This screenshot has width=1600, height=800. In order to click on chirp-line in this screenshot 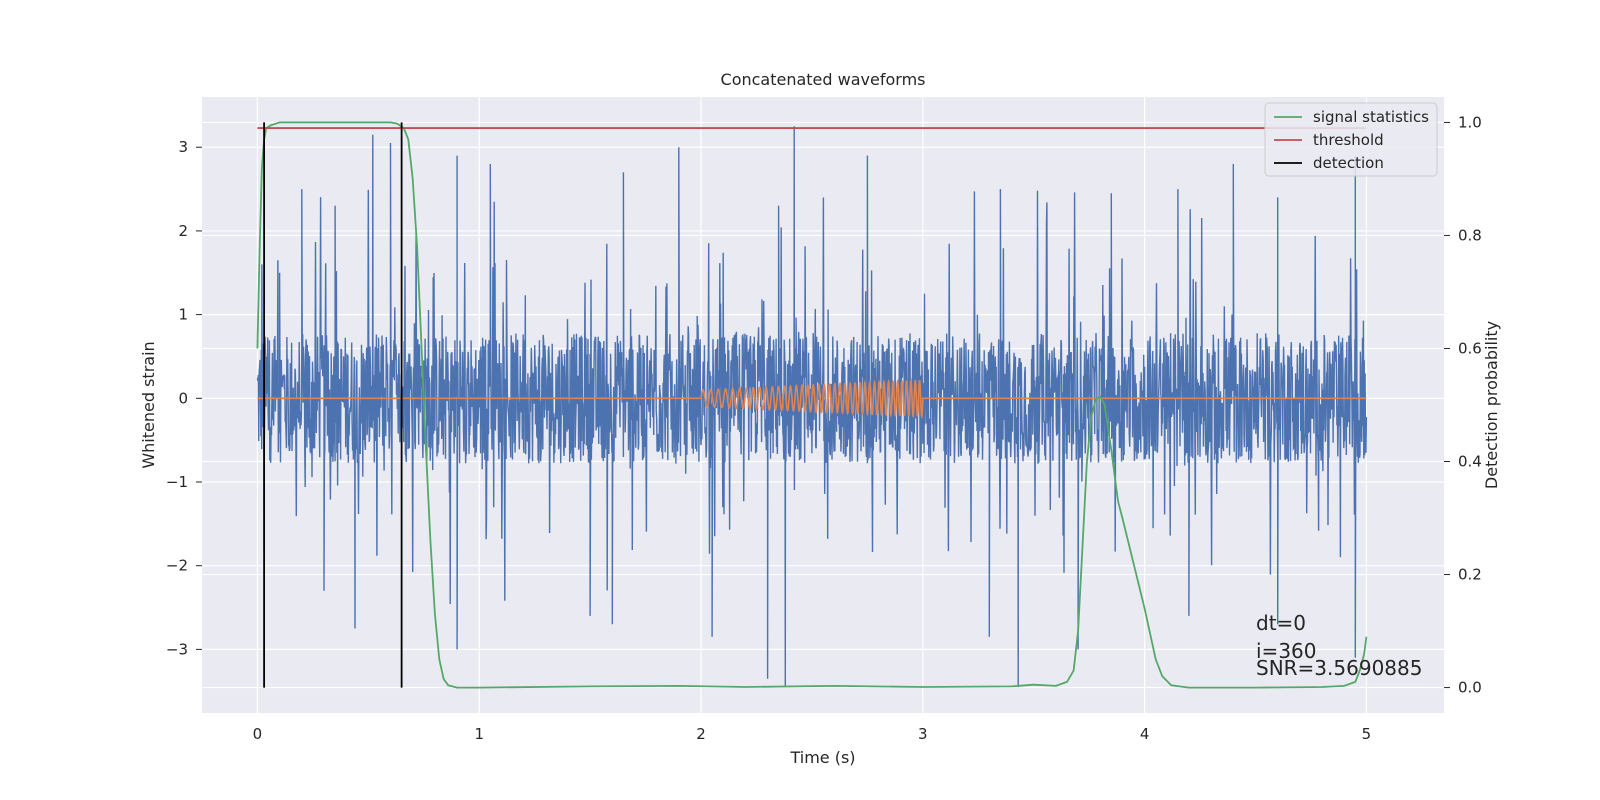, I will do `click(812, 398)`.